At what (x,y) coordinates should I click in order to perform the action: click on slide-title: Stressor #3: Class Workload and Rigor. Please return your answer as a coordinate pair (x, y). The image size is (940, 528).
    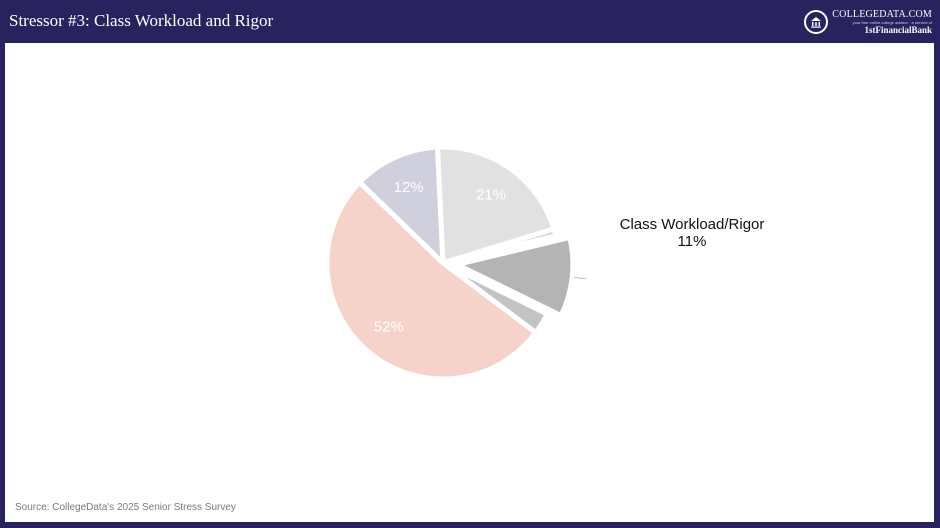
    Looking at the image, I should click on (141, 20).